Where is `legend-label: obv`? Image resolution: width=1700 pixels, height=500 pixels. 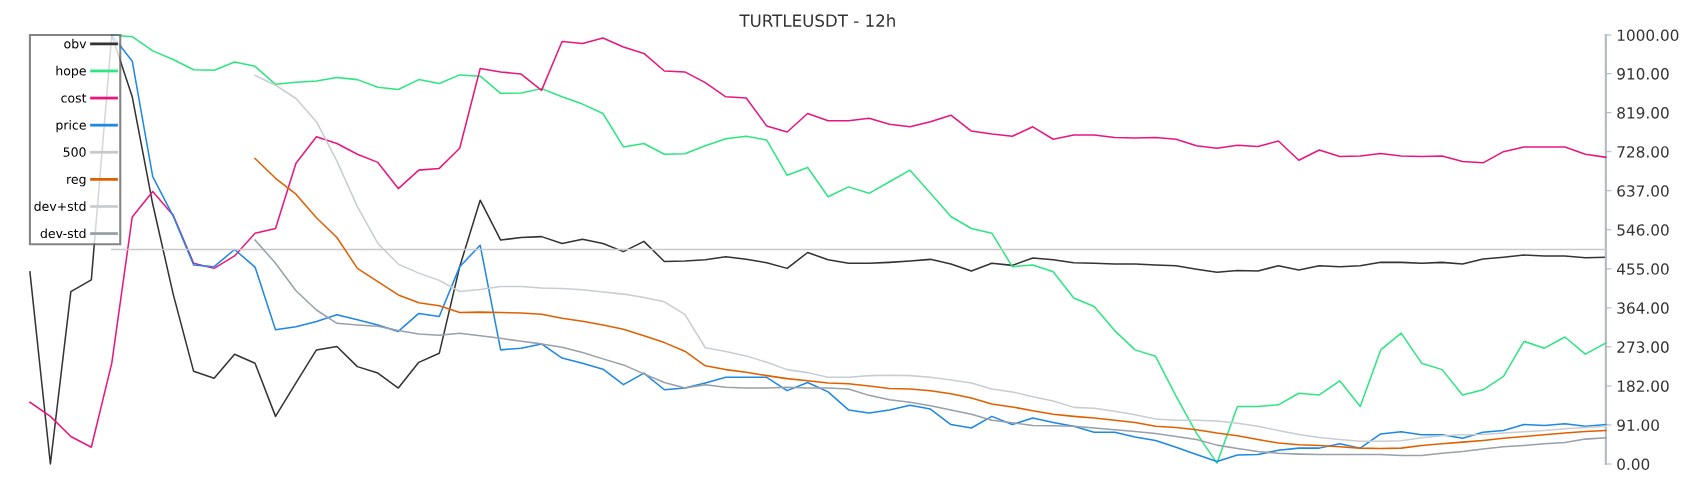 legend-label: obv is located at coordinates (75, 43).